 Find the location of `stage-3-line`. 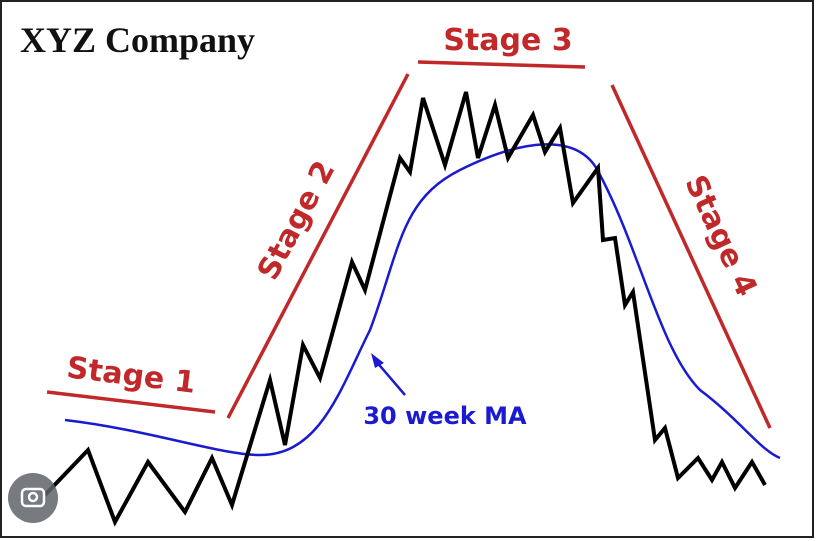

stage-3-line is located at coordinates (501, 64).